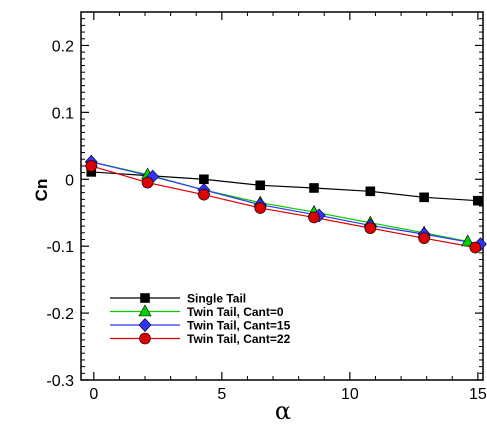 This screenshot has width=487, height=429. Describe the element at coordinates (60, 314) in the screenshot. I see `y-tick-label: -0.2` at that location.